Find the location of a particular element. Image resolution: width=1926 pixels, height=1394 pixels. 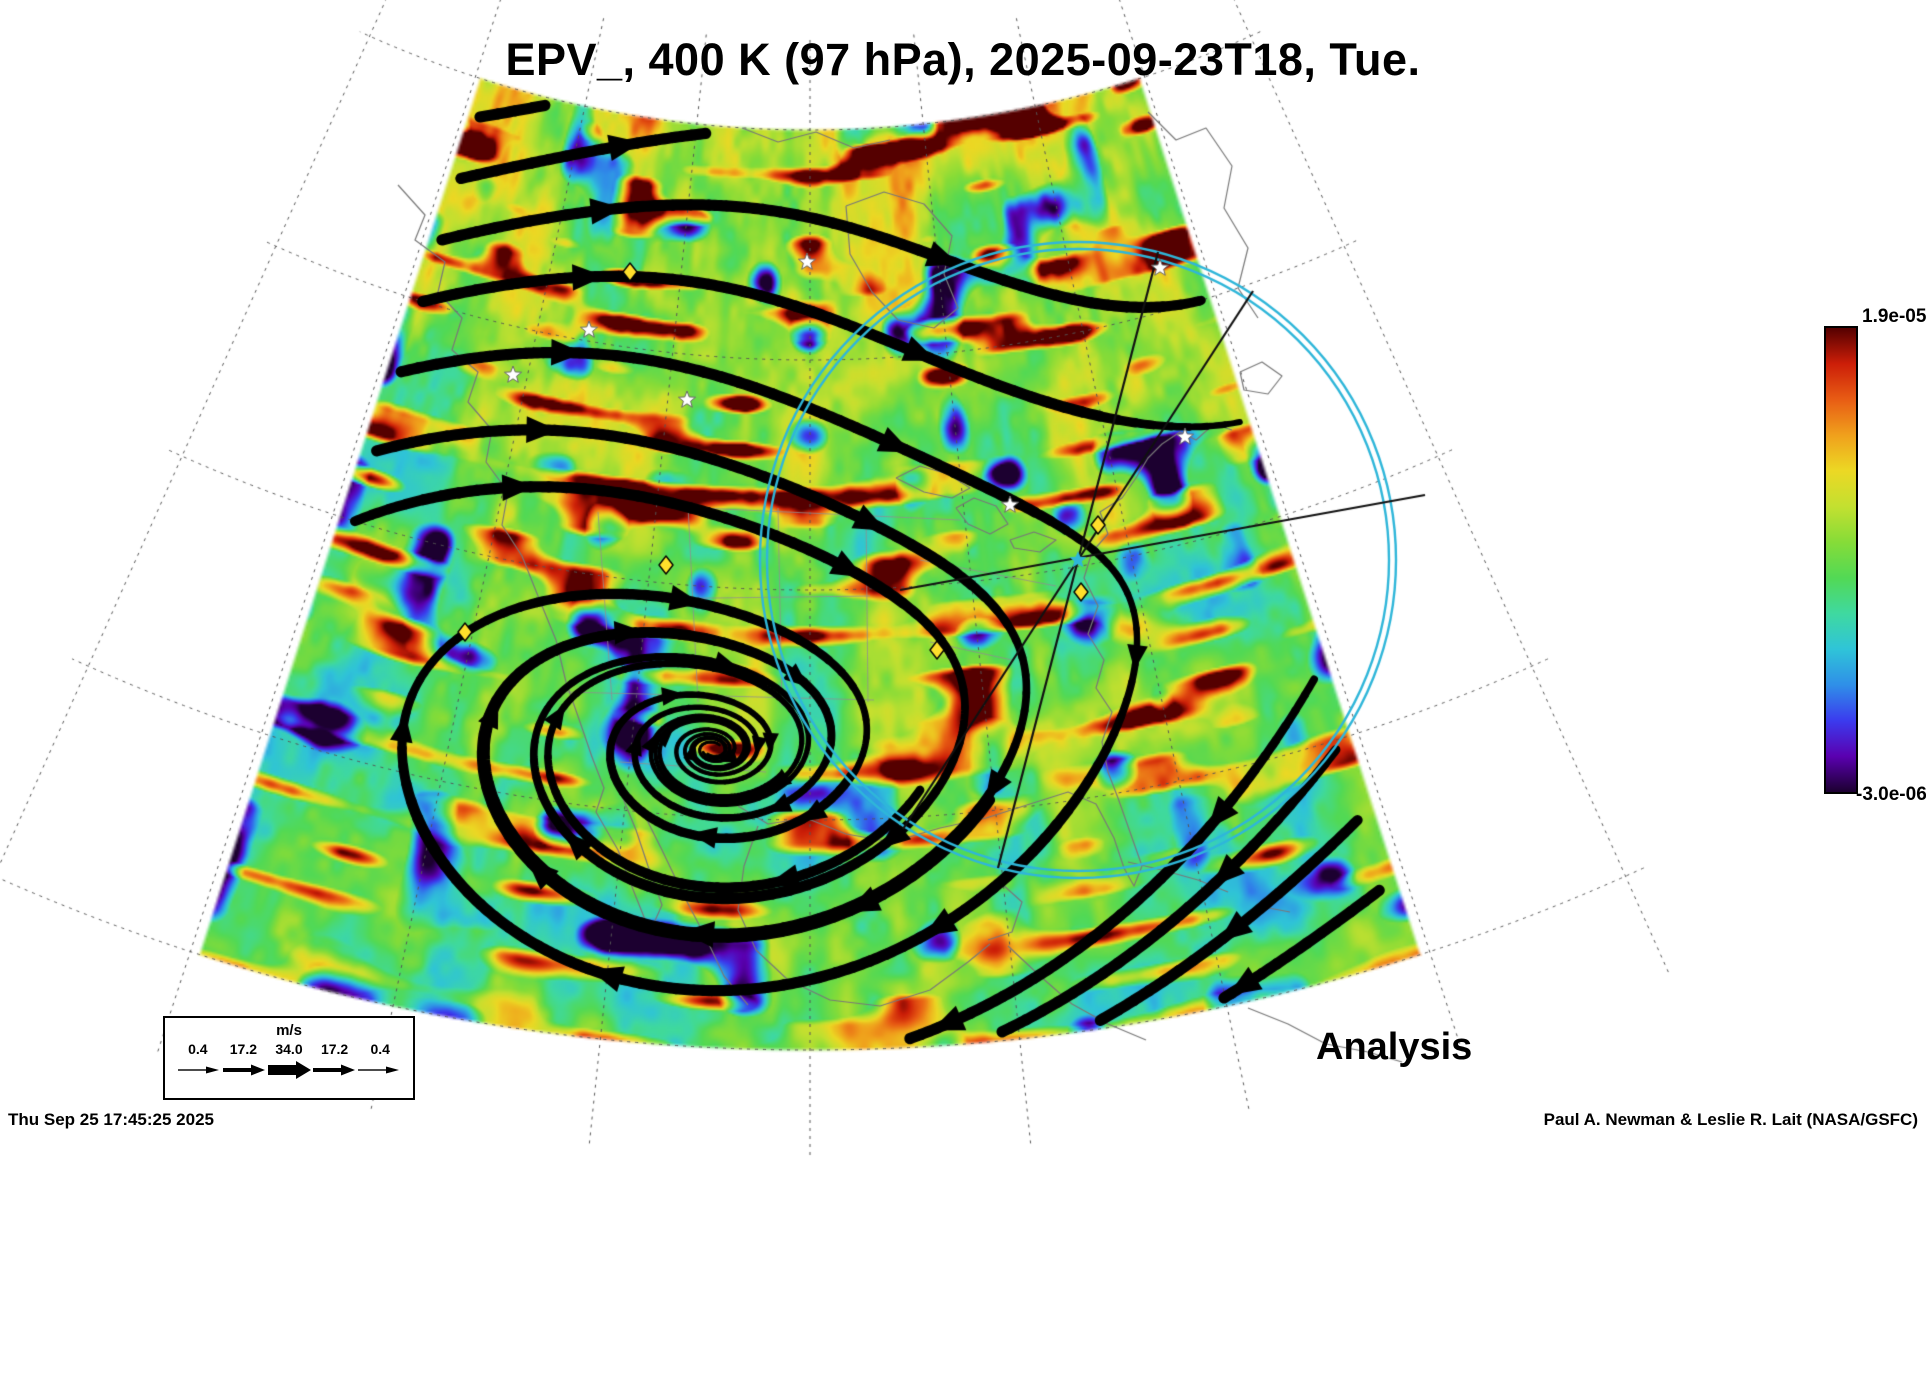

wind-speed-legend: m/s 0.4 17.2 34.0 17.2 0.4 is located at coordinates (289, 1058).